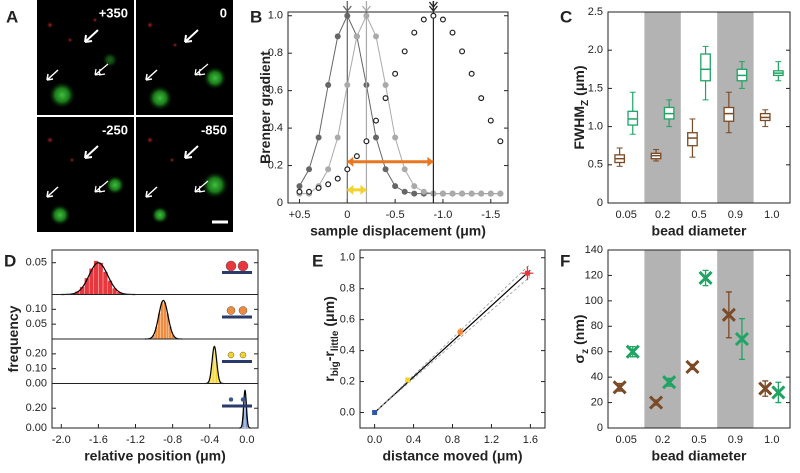 The width and height of the screenshot is (800, 473). What do you see at coordinates (491, 440) in the screenshot?
I see `x-tick-label: 1.2` at bounding box center [491, 440].